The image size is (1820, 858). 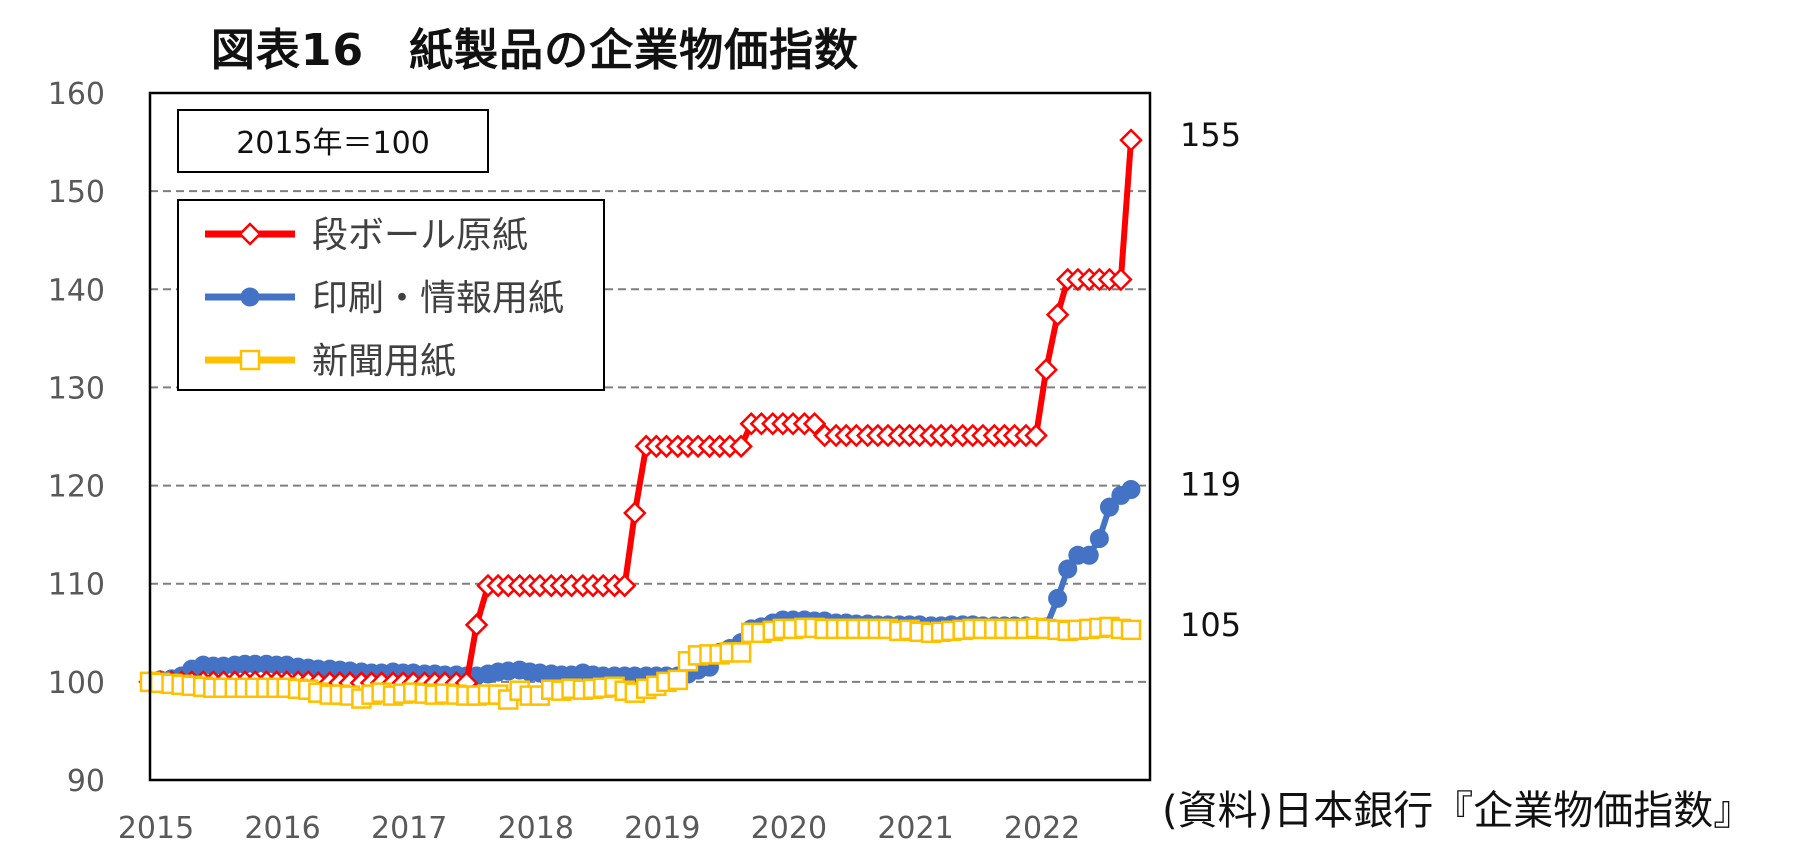 I want to click on end-value-label: 119, so click(x=1210, y=484).